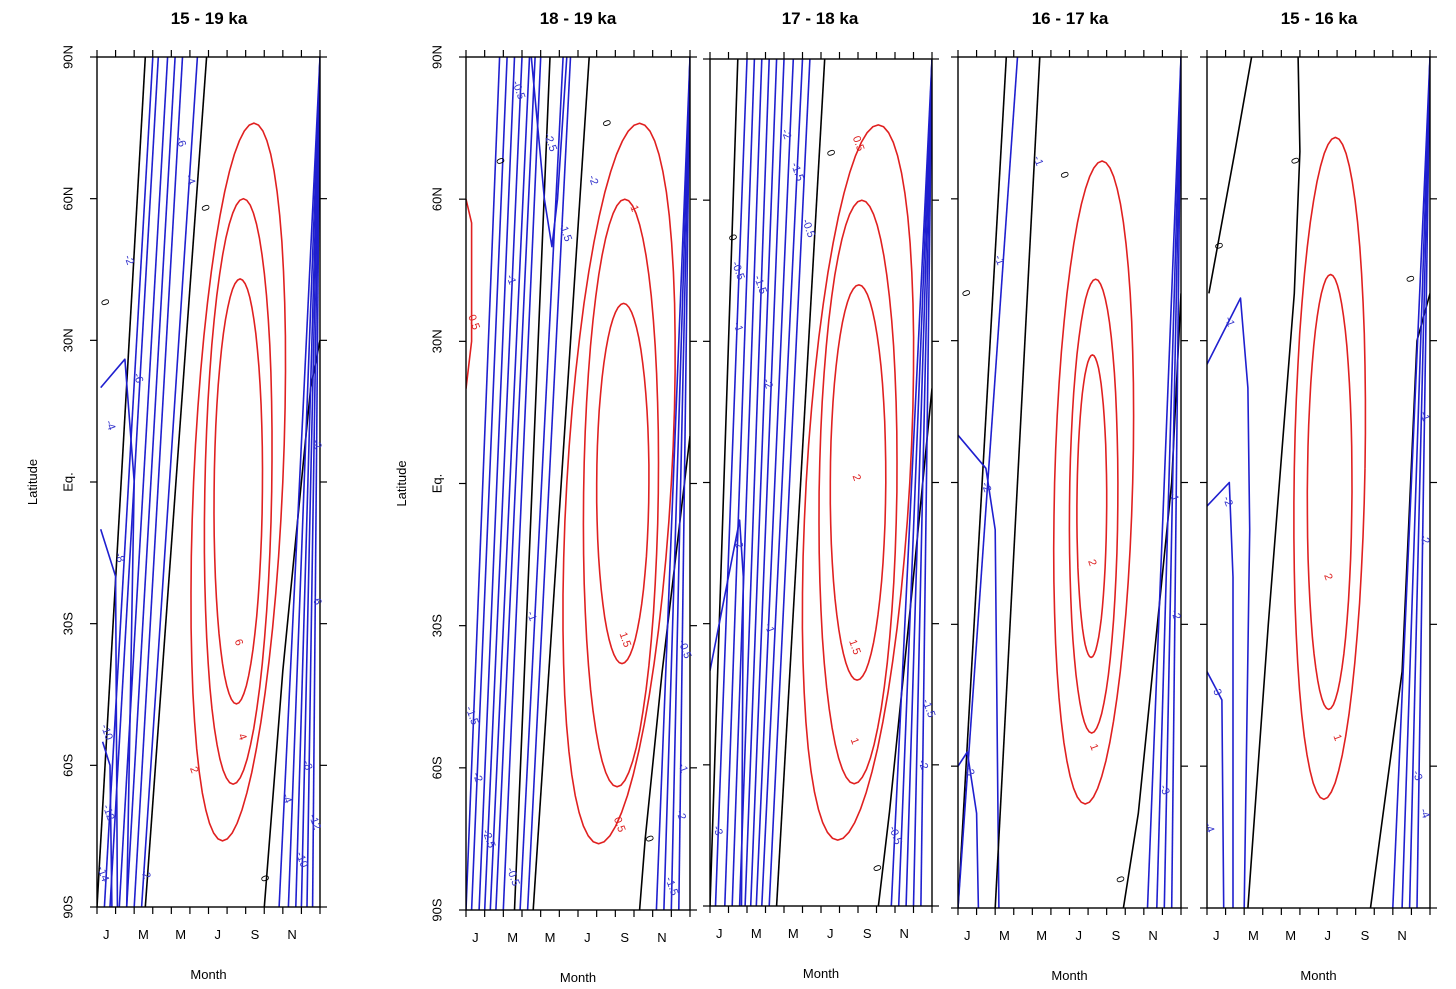 Image resolution: width=1456 pixels, height=989 pixels. Describe the element at coordinates (1116, 935) in the screenshot. I see `x-tick-label: S` at that location.